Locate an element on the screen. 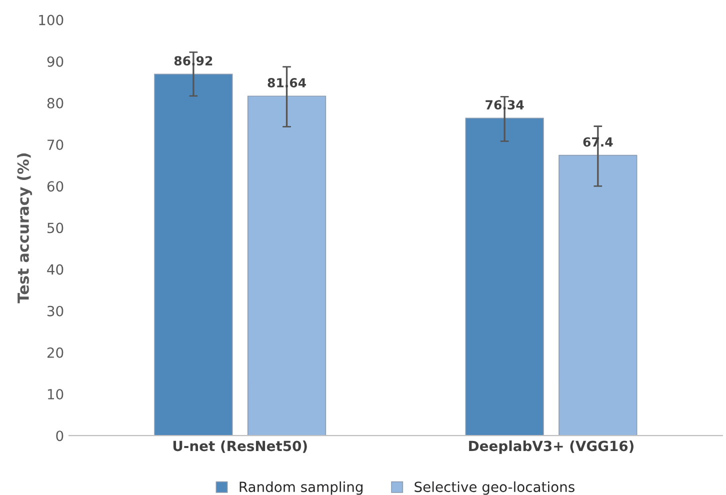  y-tick-label: 80 is located at coordinates (55, 103).